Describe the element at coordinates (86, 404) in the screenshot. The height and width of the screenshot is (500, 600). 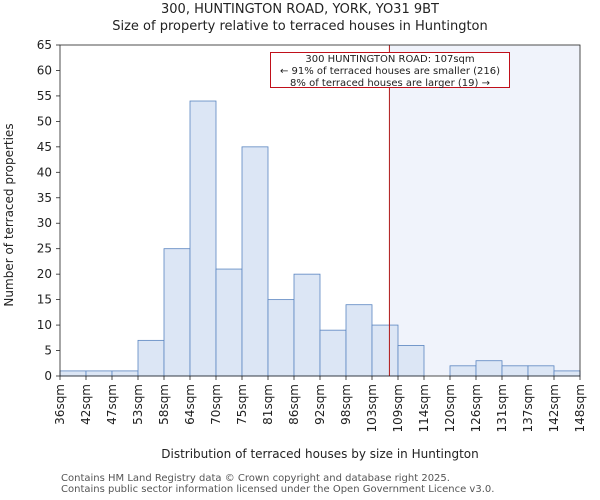
I see `x-tick-label: 42sqm` at that location.